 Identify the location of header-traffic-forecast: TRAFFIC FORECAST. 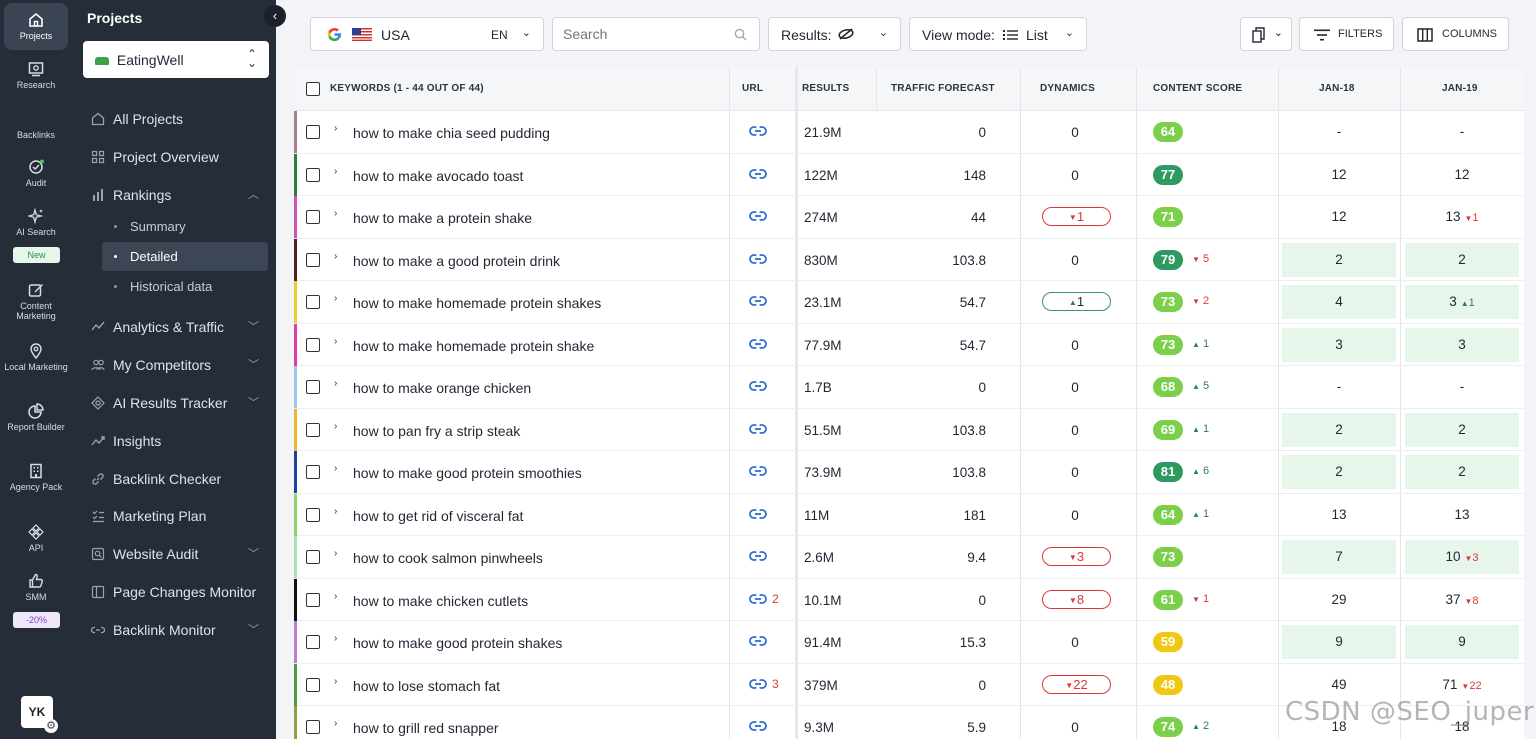
(943, 88).